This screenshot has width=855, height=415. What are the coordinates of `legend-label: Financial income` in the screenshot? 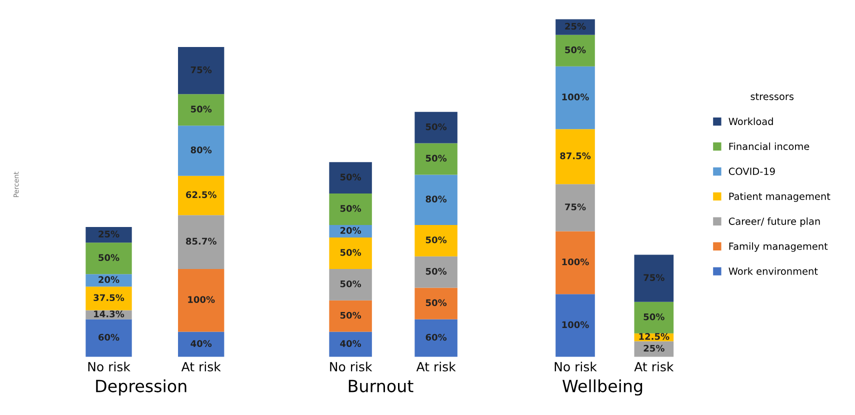 It's located at (769, 146).